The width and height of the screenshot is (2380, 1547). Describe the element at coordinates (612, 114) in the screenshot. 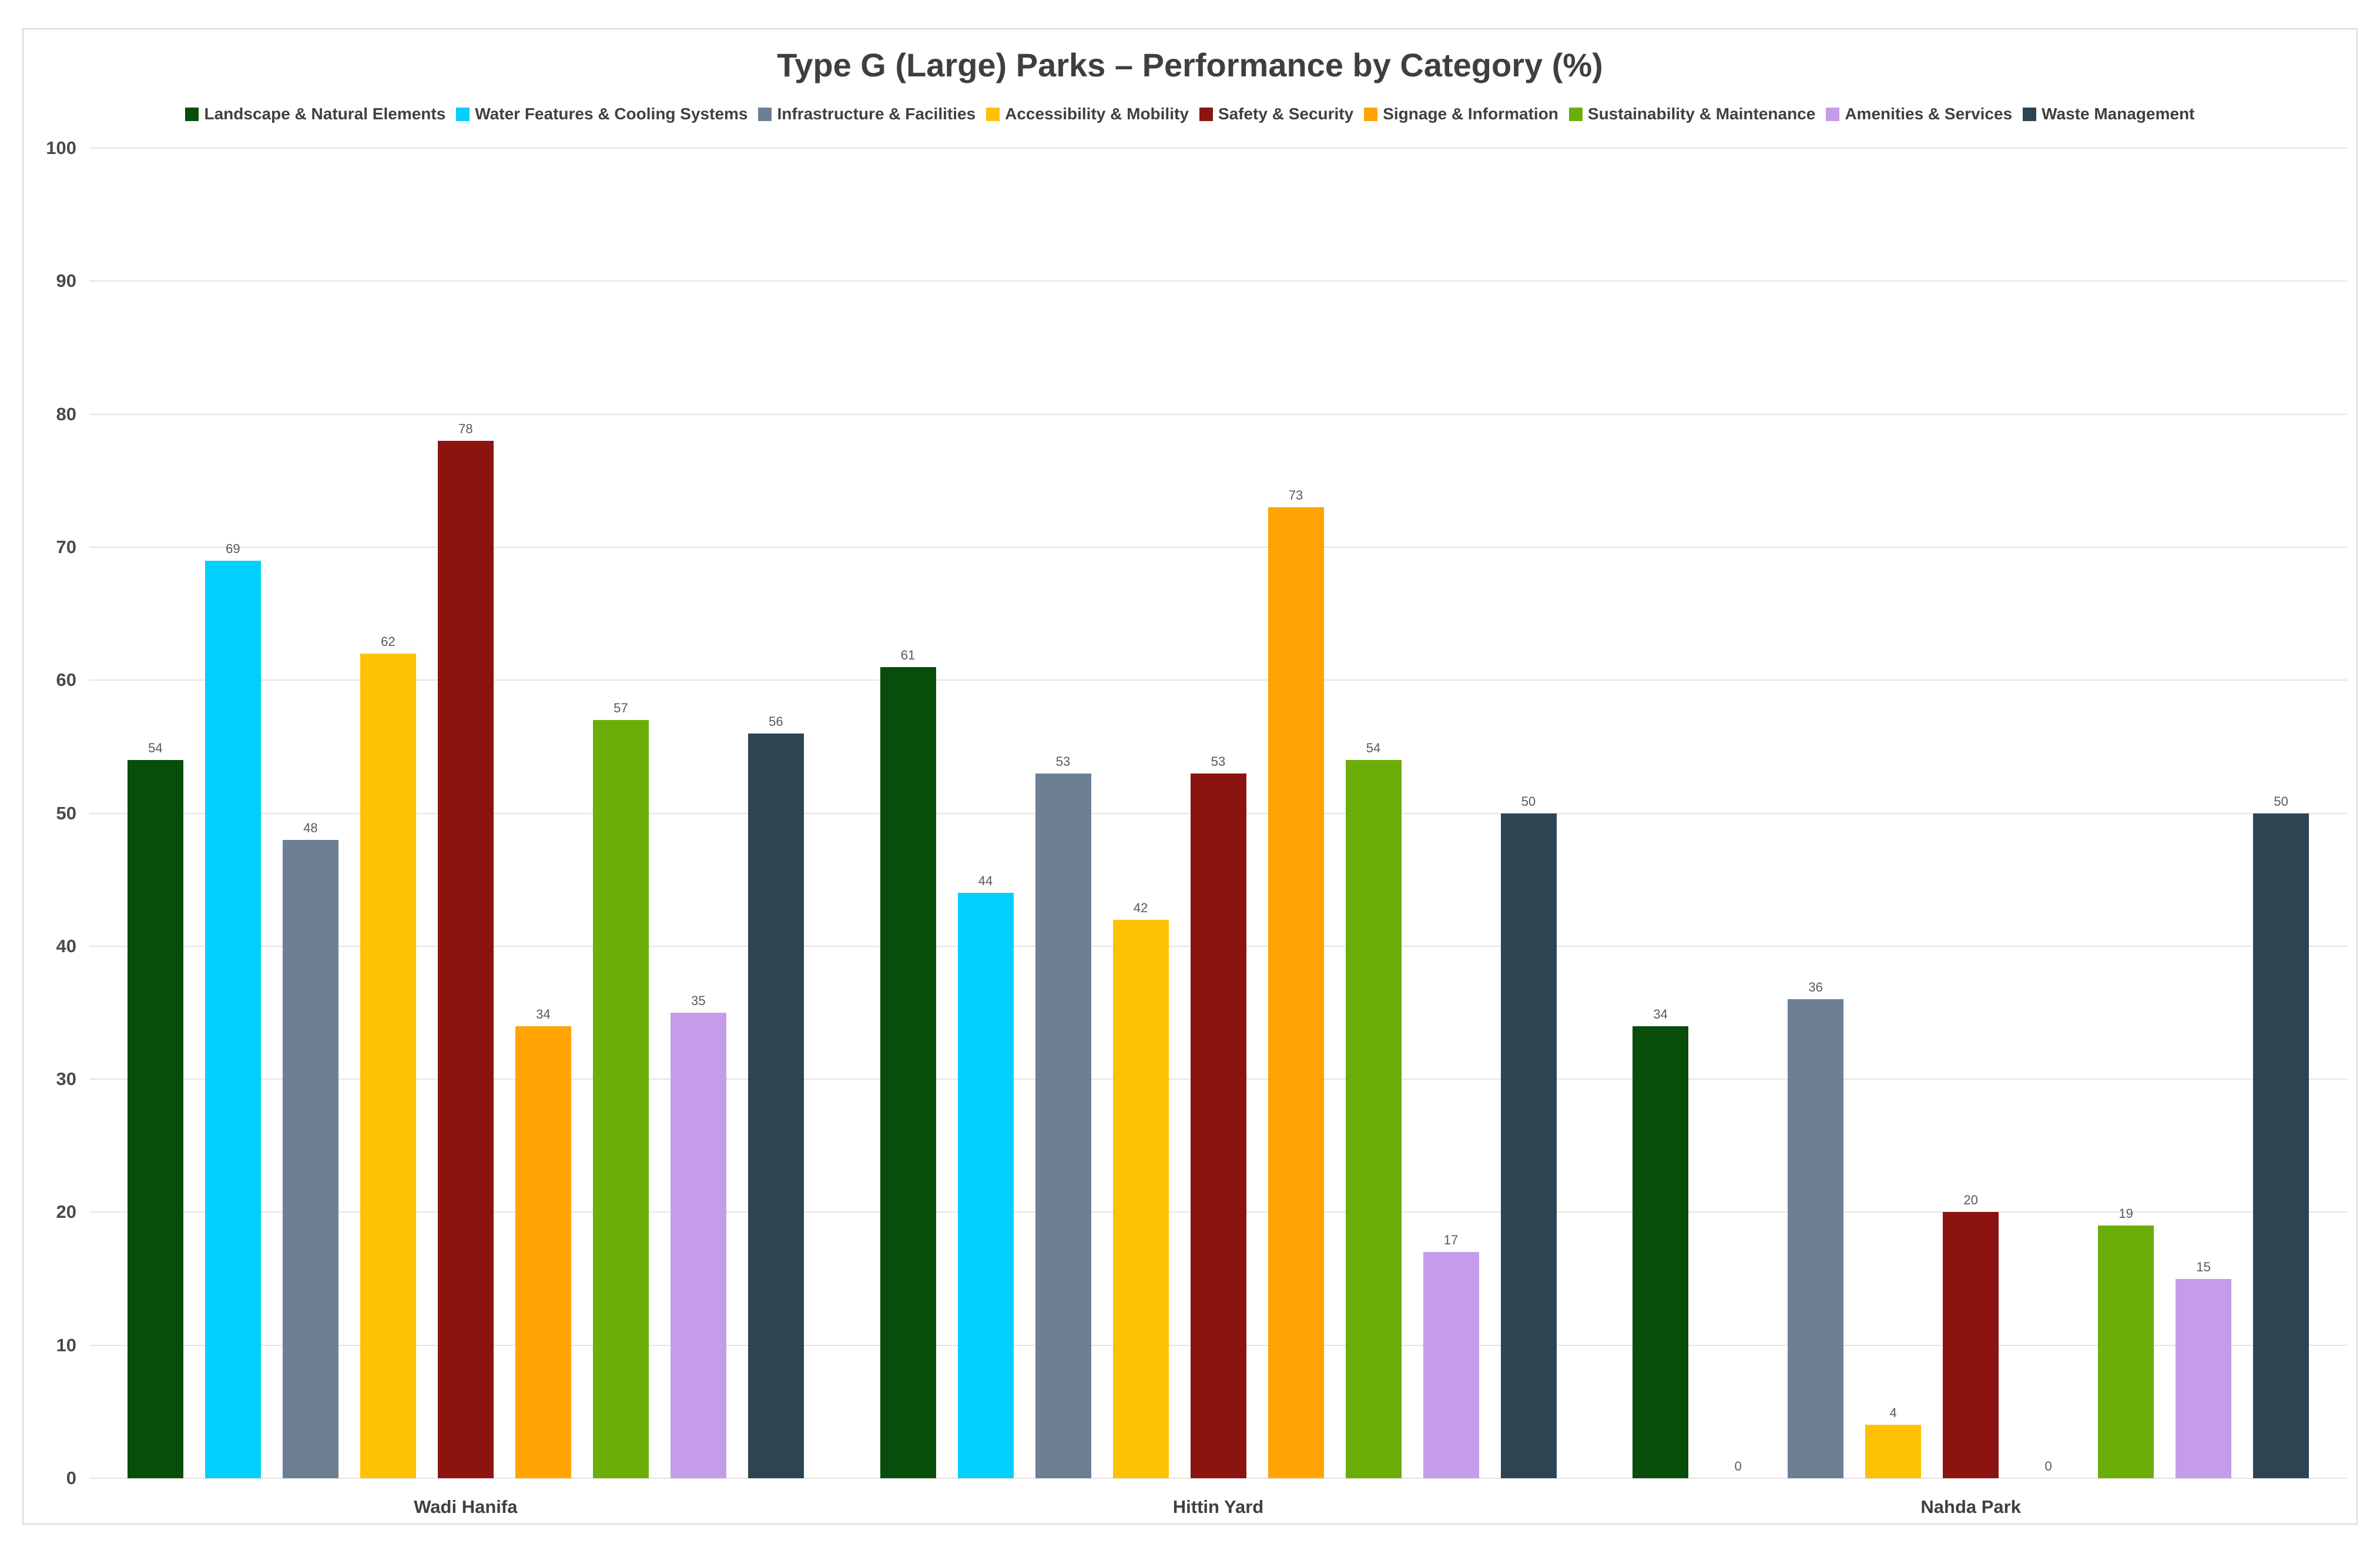

I see `legend-label: Water Features & Cooling Systems` at that location.